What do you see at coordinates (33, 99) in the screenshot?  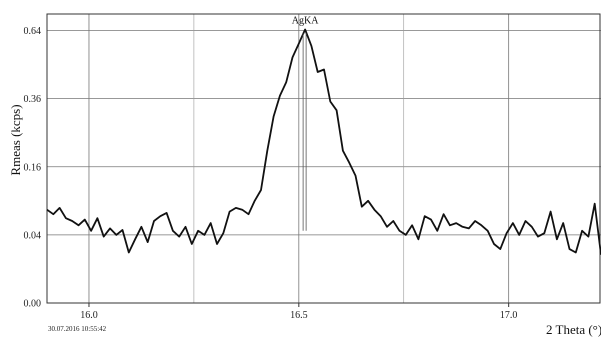 I see `y-tick-label: 0.36` at bounding box center [33, 99].